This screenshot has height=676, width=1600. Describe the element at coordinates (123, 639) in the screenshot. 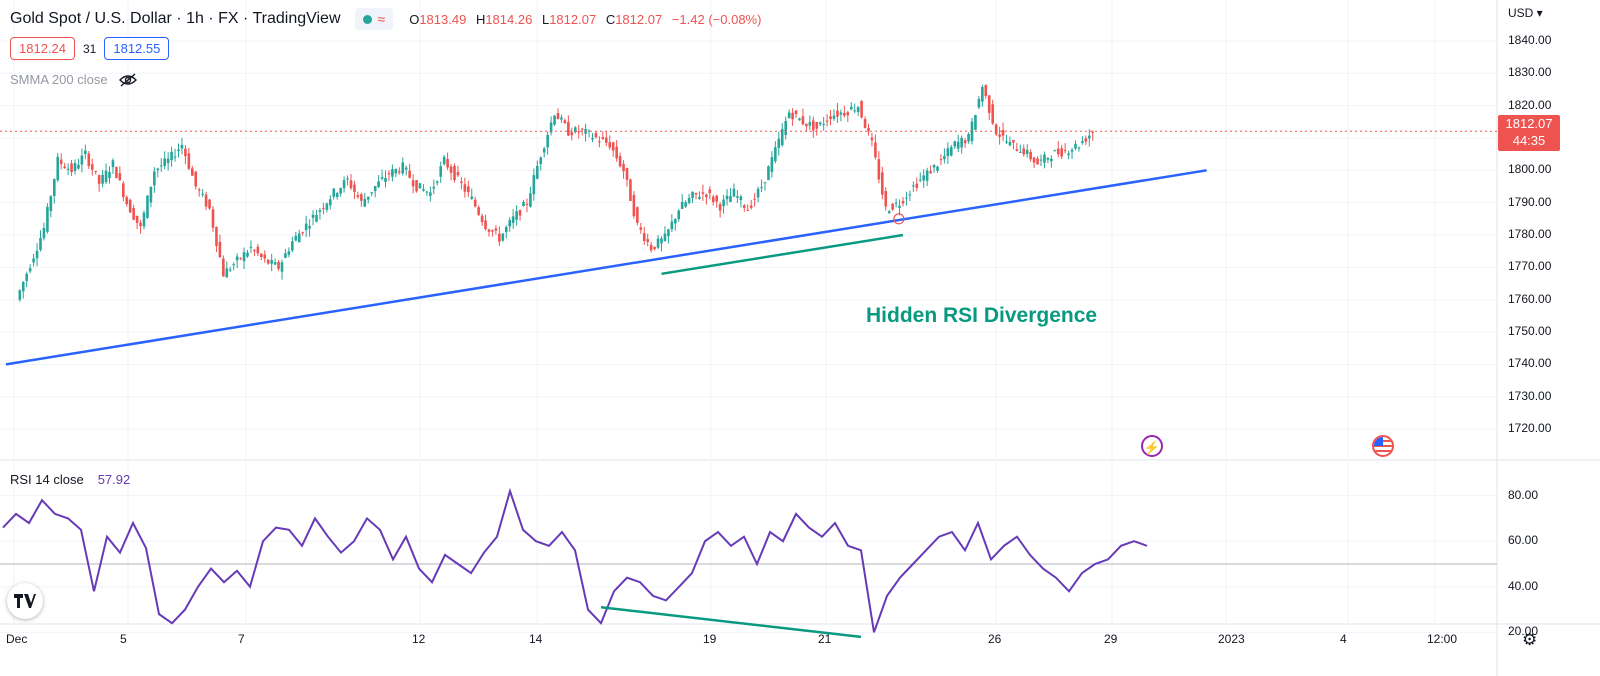

I see `time-tick-label: 5` at that location.